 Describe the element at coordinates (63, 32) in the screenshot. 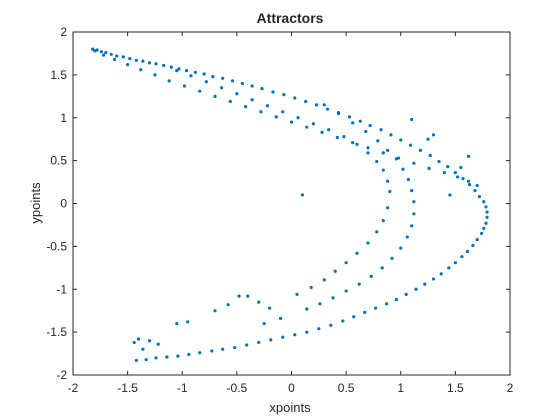

I see `y-tick-label: 2` at that location.